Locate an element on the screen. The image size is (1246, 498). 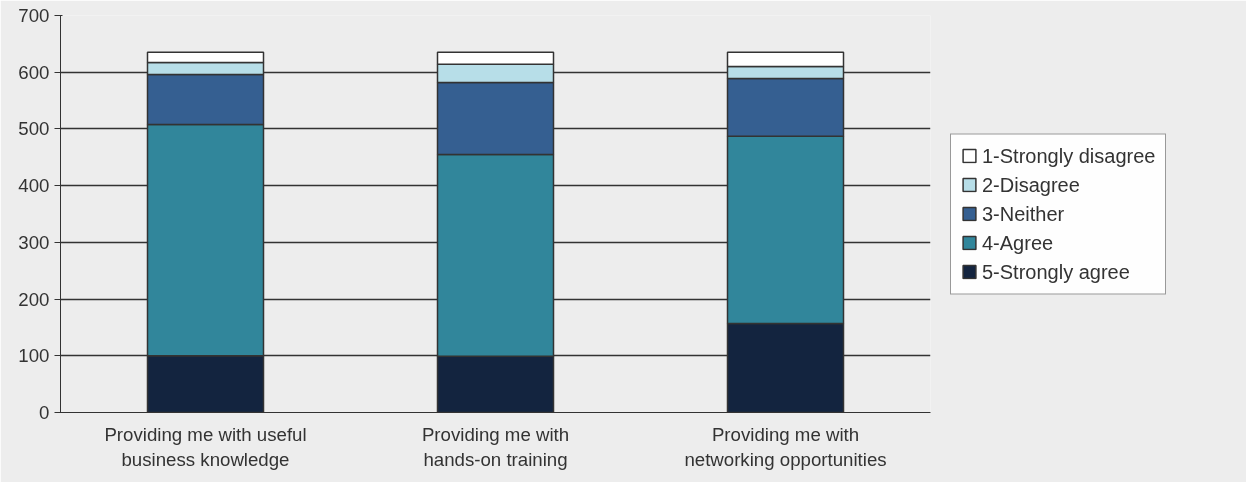
legend-label: 4-Agree is located at coordinates (1018, 242).